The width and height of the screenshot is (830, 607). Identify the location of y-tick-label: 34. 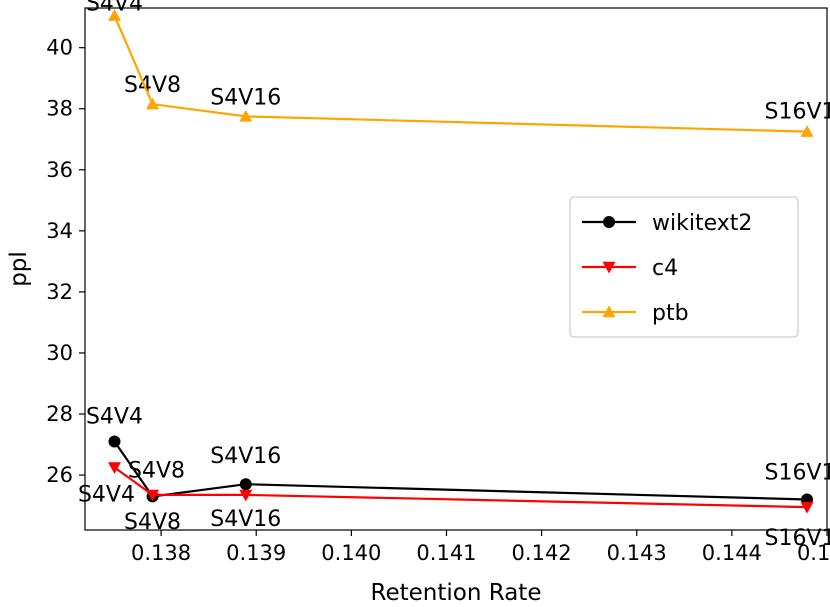
(59, 231).